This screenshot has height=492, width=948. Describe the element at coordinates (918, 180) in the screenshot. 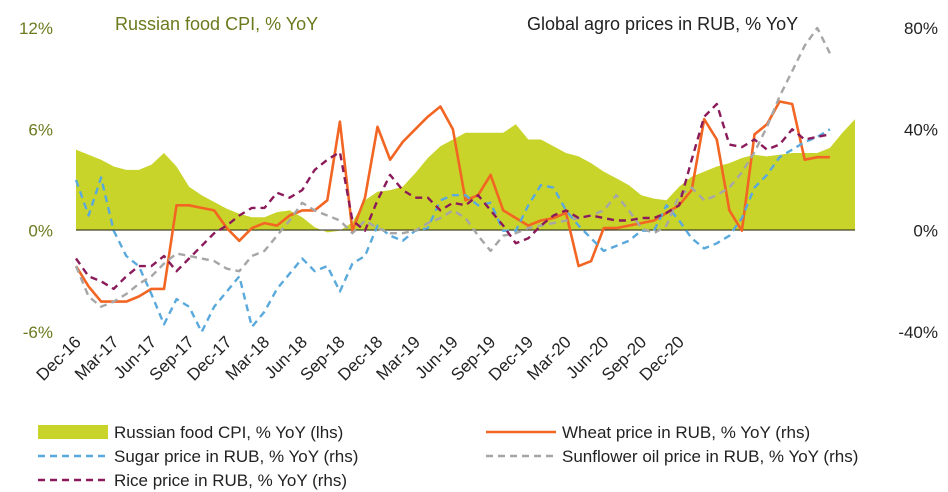

I see `y-axis-right: 80% 40% 0% -40%` at that location.